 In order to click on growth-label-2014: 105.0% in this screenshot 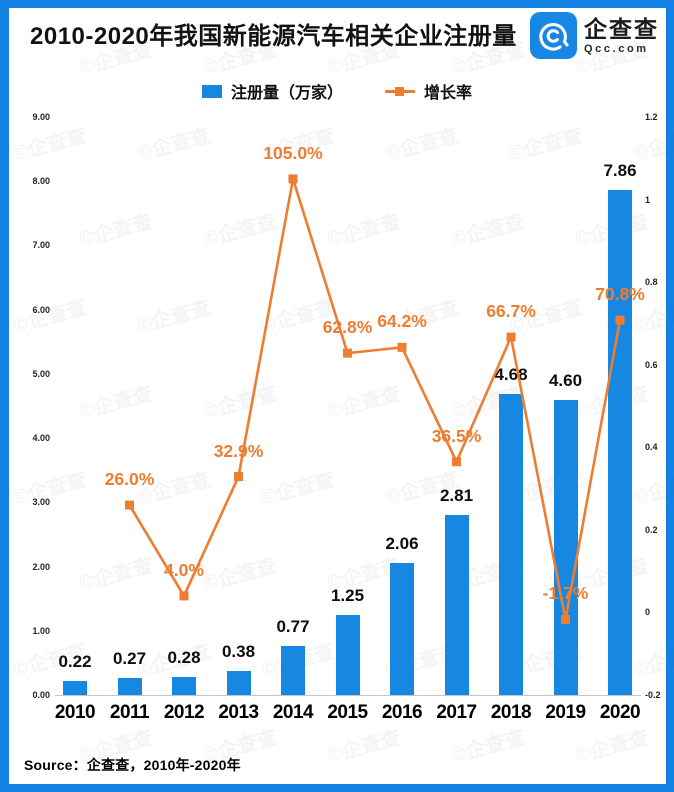, I will do `click(293, 152)`.